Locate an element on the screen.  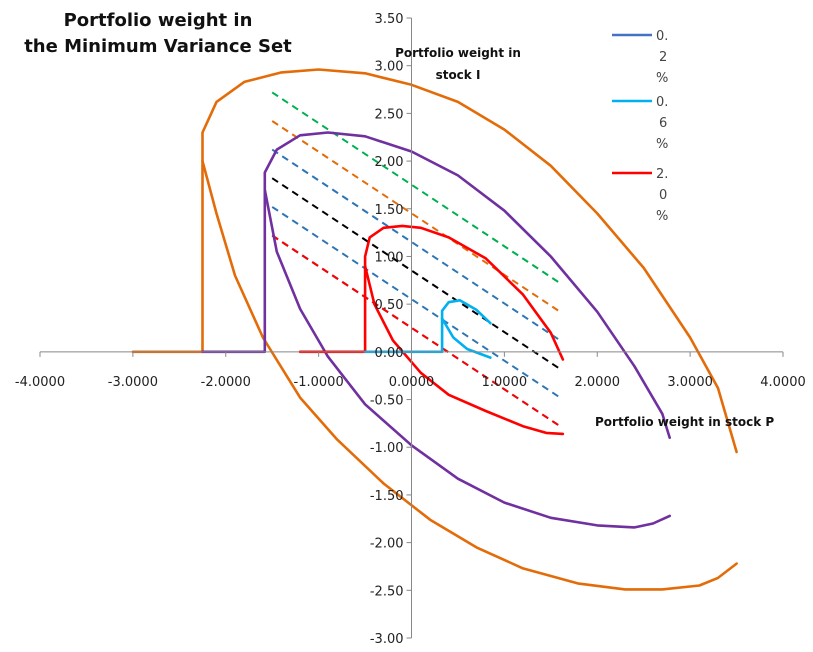
x-tick-label: 2.0000 is located at coordinates (598, 382).